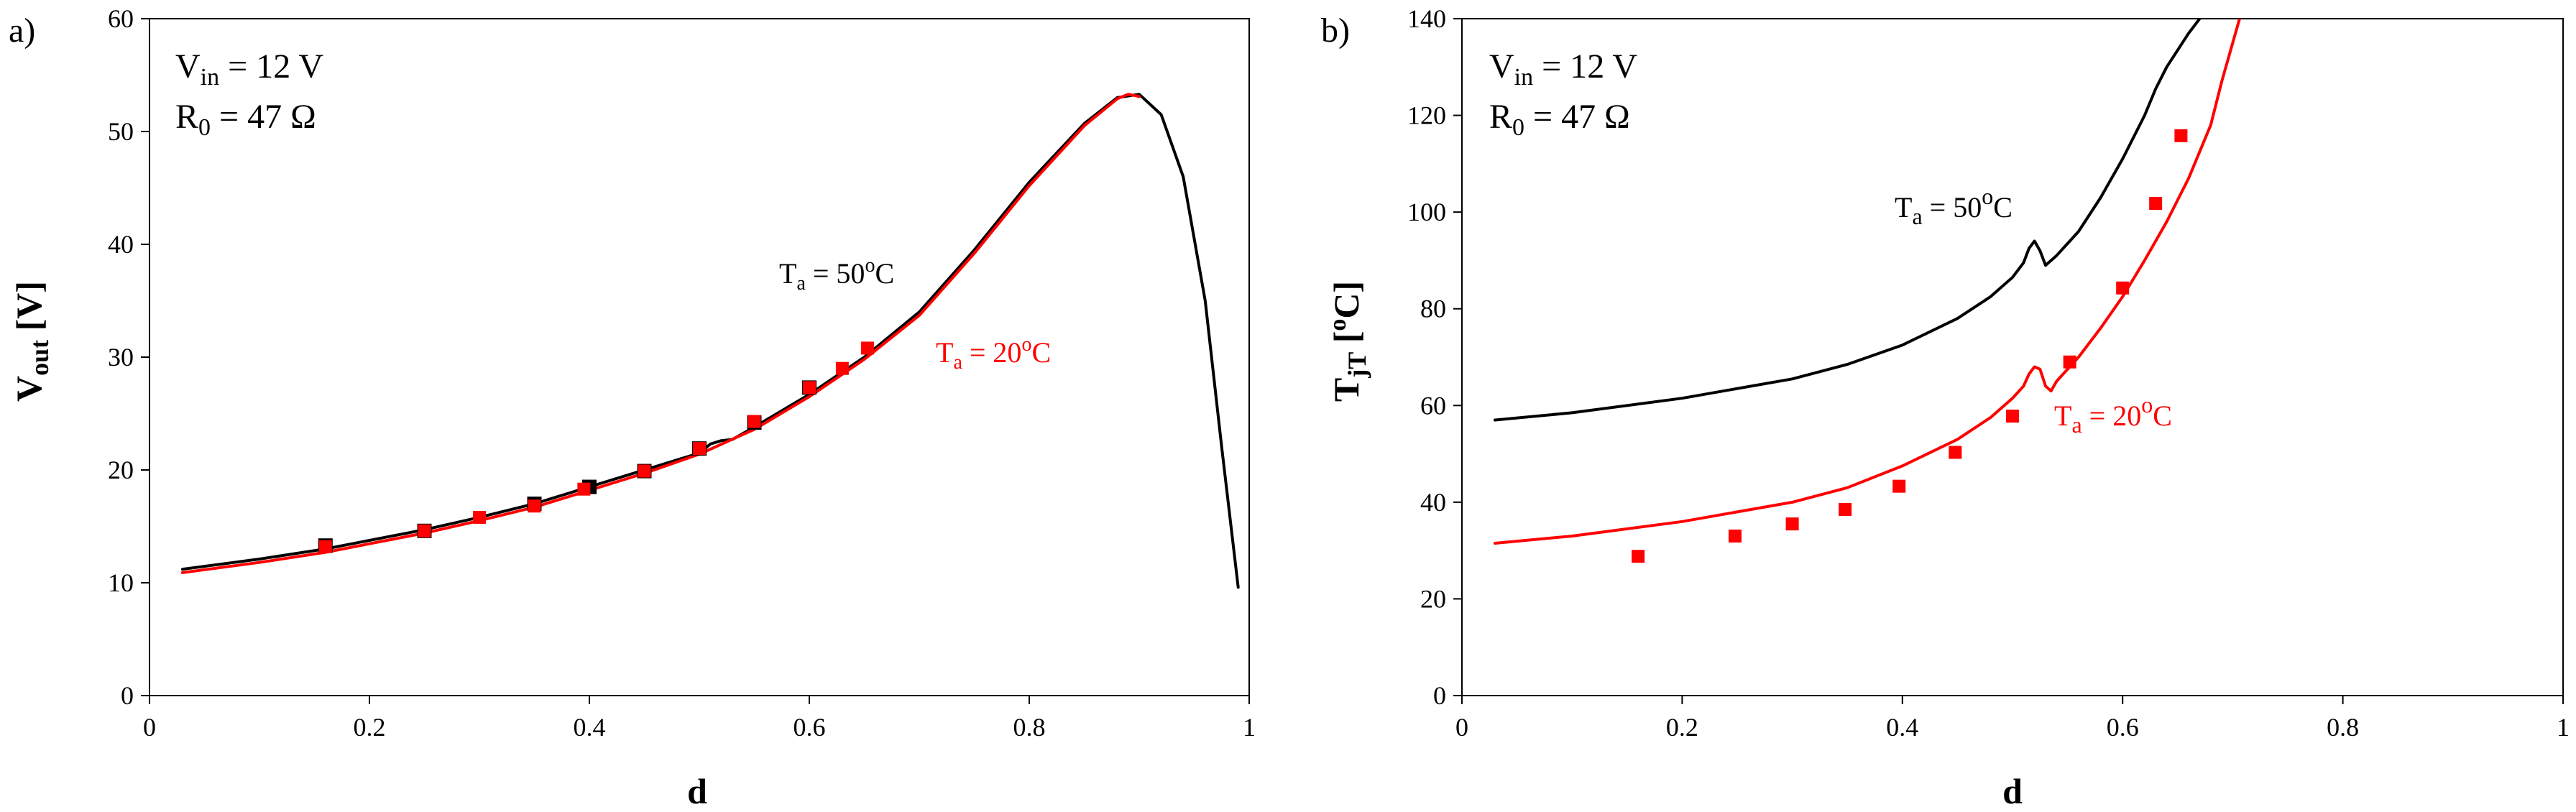 The width and height of the screenshot is (2576, 812). I want to click on panel-label-a: a), so click(22, 30).